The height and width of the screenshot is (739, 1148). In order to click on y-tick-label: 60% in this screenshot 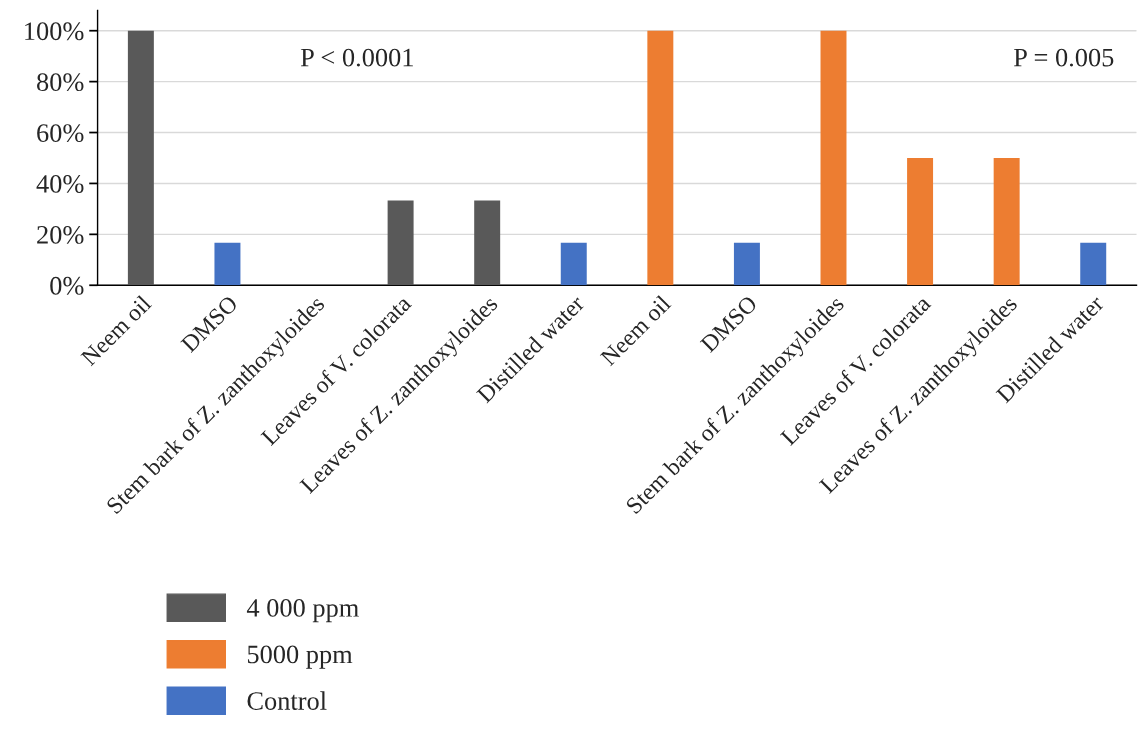, I will do `click(60, 133)`.